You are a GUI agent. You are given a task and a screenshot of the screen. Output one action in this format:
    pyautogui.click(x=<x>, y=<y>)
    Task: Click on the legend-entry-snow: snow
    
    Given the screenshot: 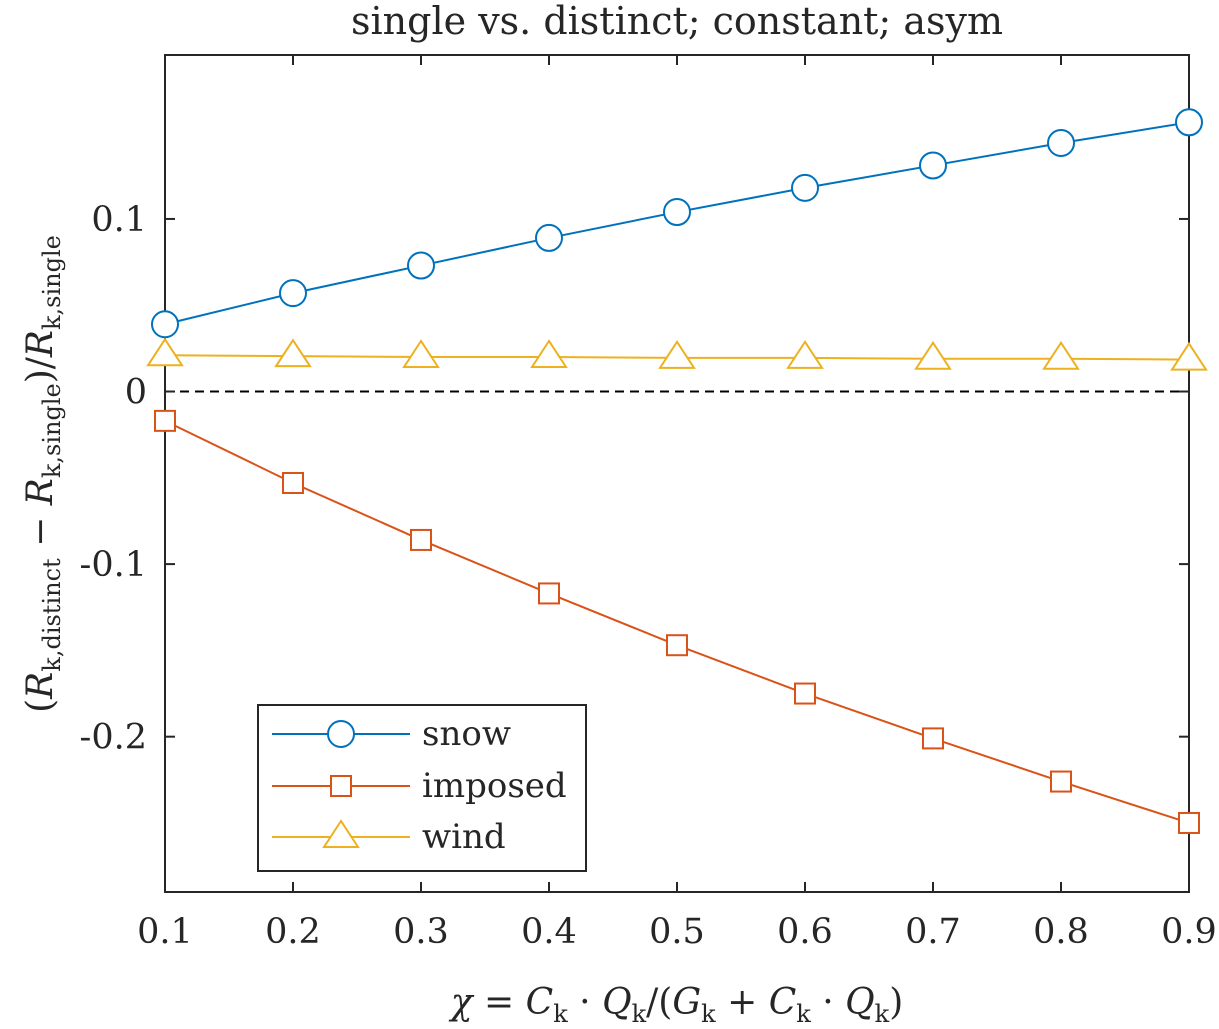 What is the action you would take?
    pyautogui.click(x=391, y=734)
    